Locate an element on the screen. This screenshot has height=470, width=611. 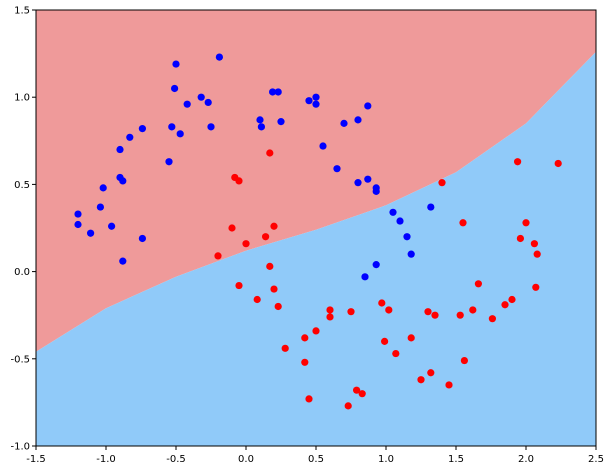
x-tick-label: 2.5 is located at coordinates (596, 459).